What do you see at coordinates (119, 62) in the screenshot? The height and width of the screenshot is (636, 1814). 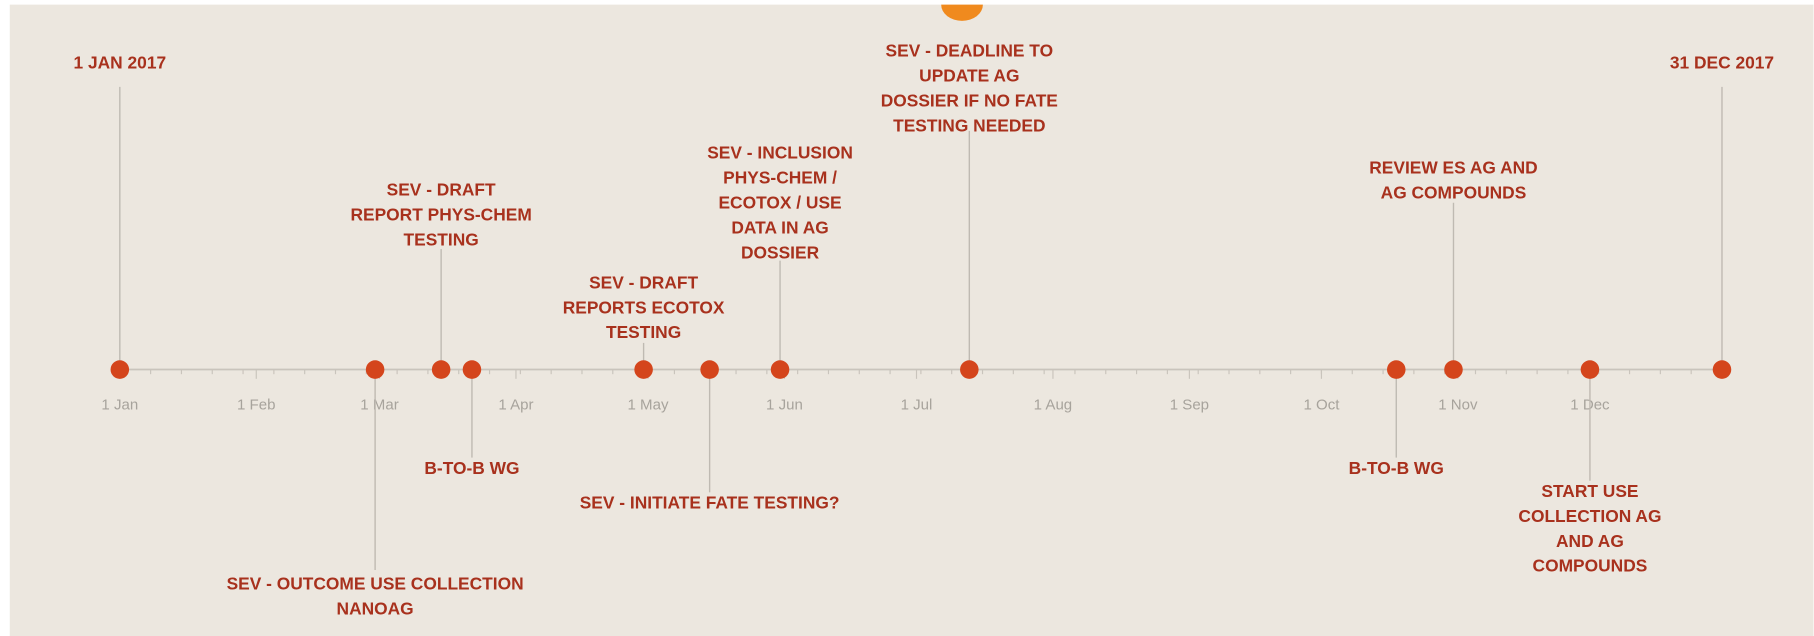 I see `event-label: 1 JAN 2017` at bounding box center [119, 62].